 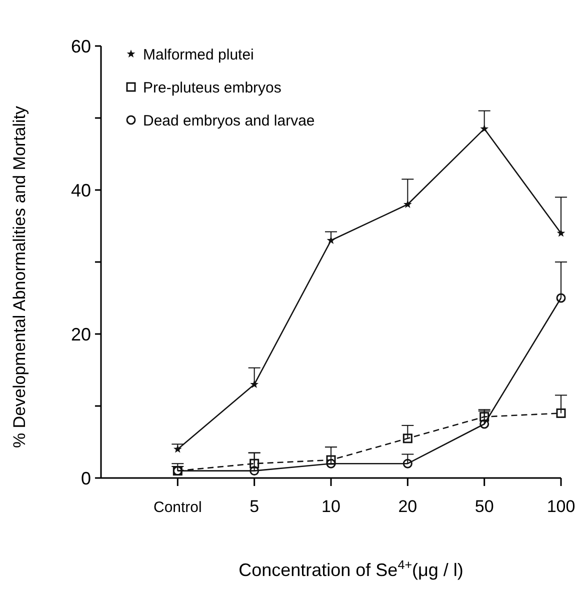 What do you see at coordinates (80, 46) in the screenshot?
I see `y-tick-label: 60` at bounding box center [80, 46].